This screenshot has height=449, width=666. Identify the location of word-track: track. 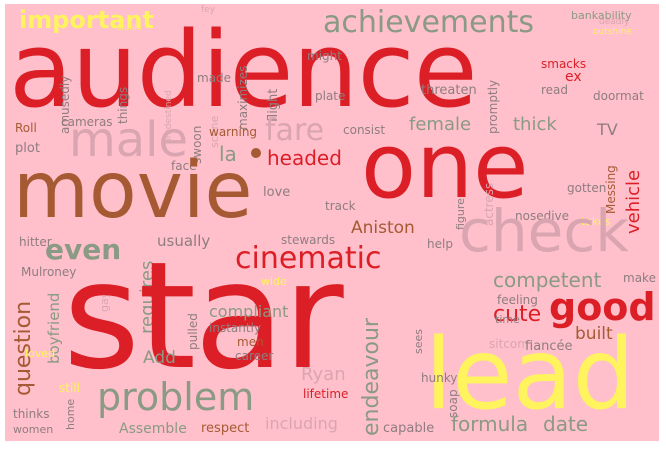
(340, 206).